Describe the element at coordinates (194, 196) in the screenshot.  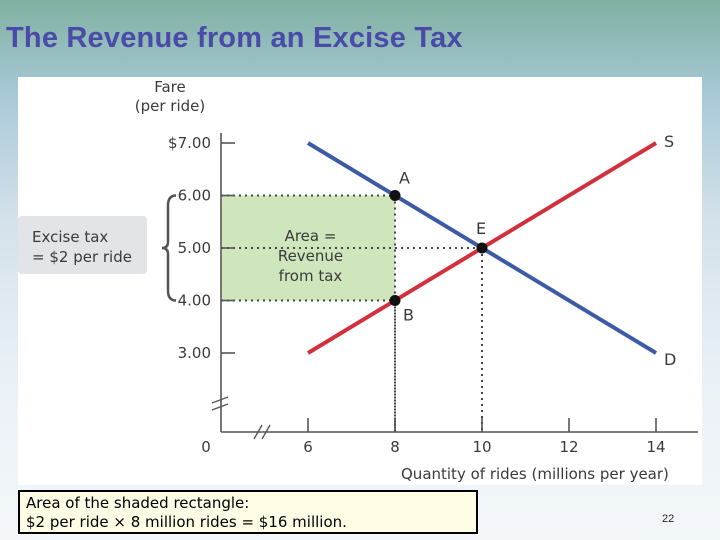
I see `y-tick-label-3: 6.00` at that location.